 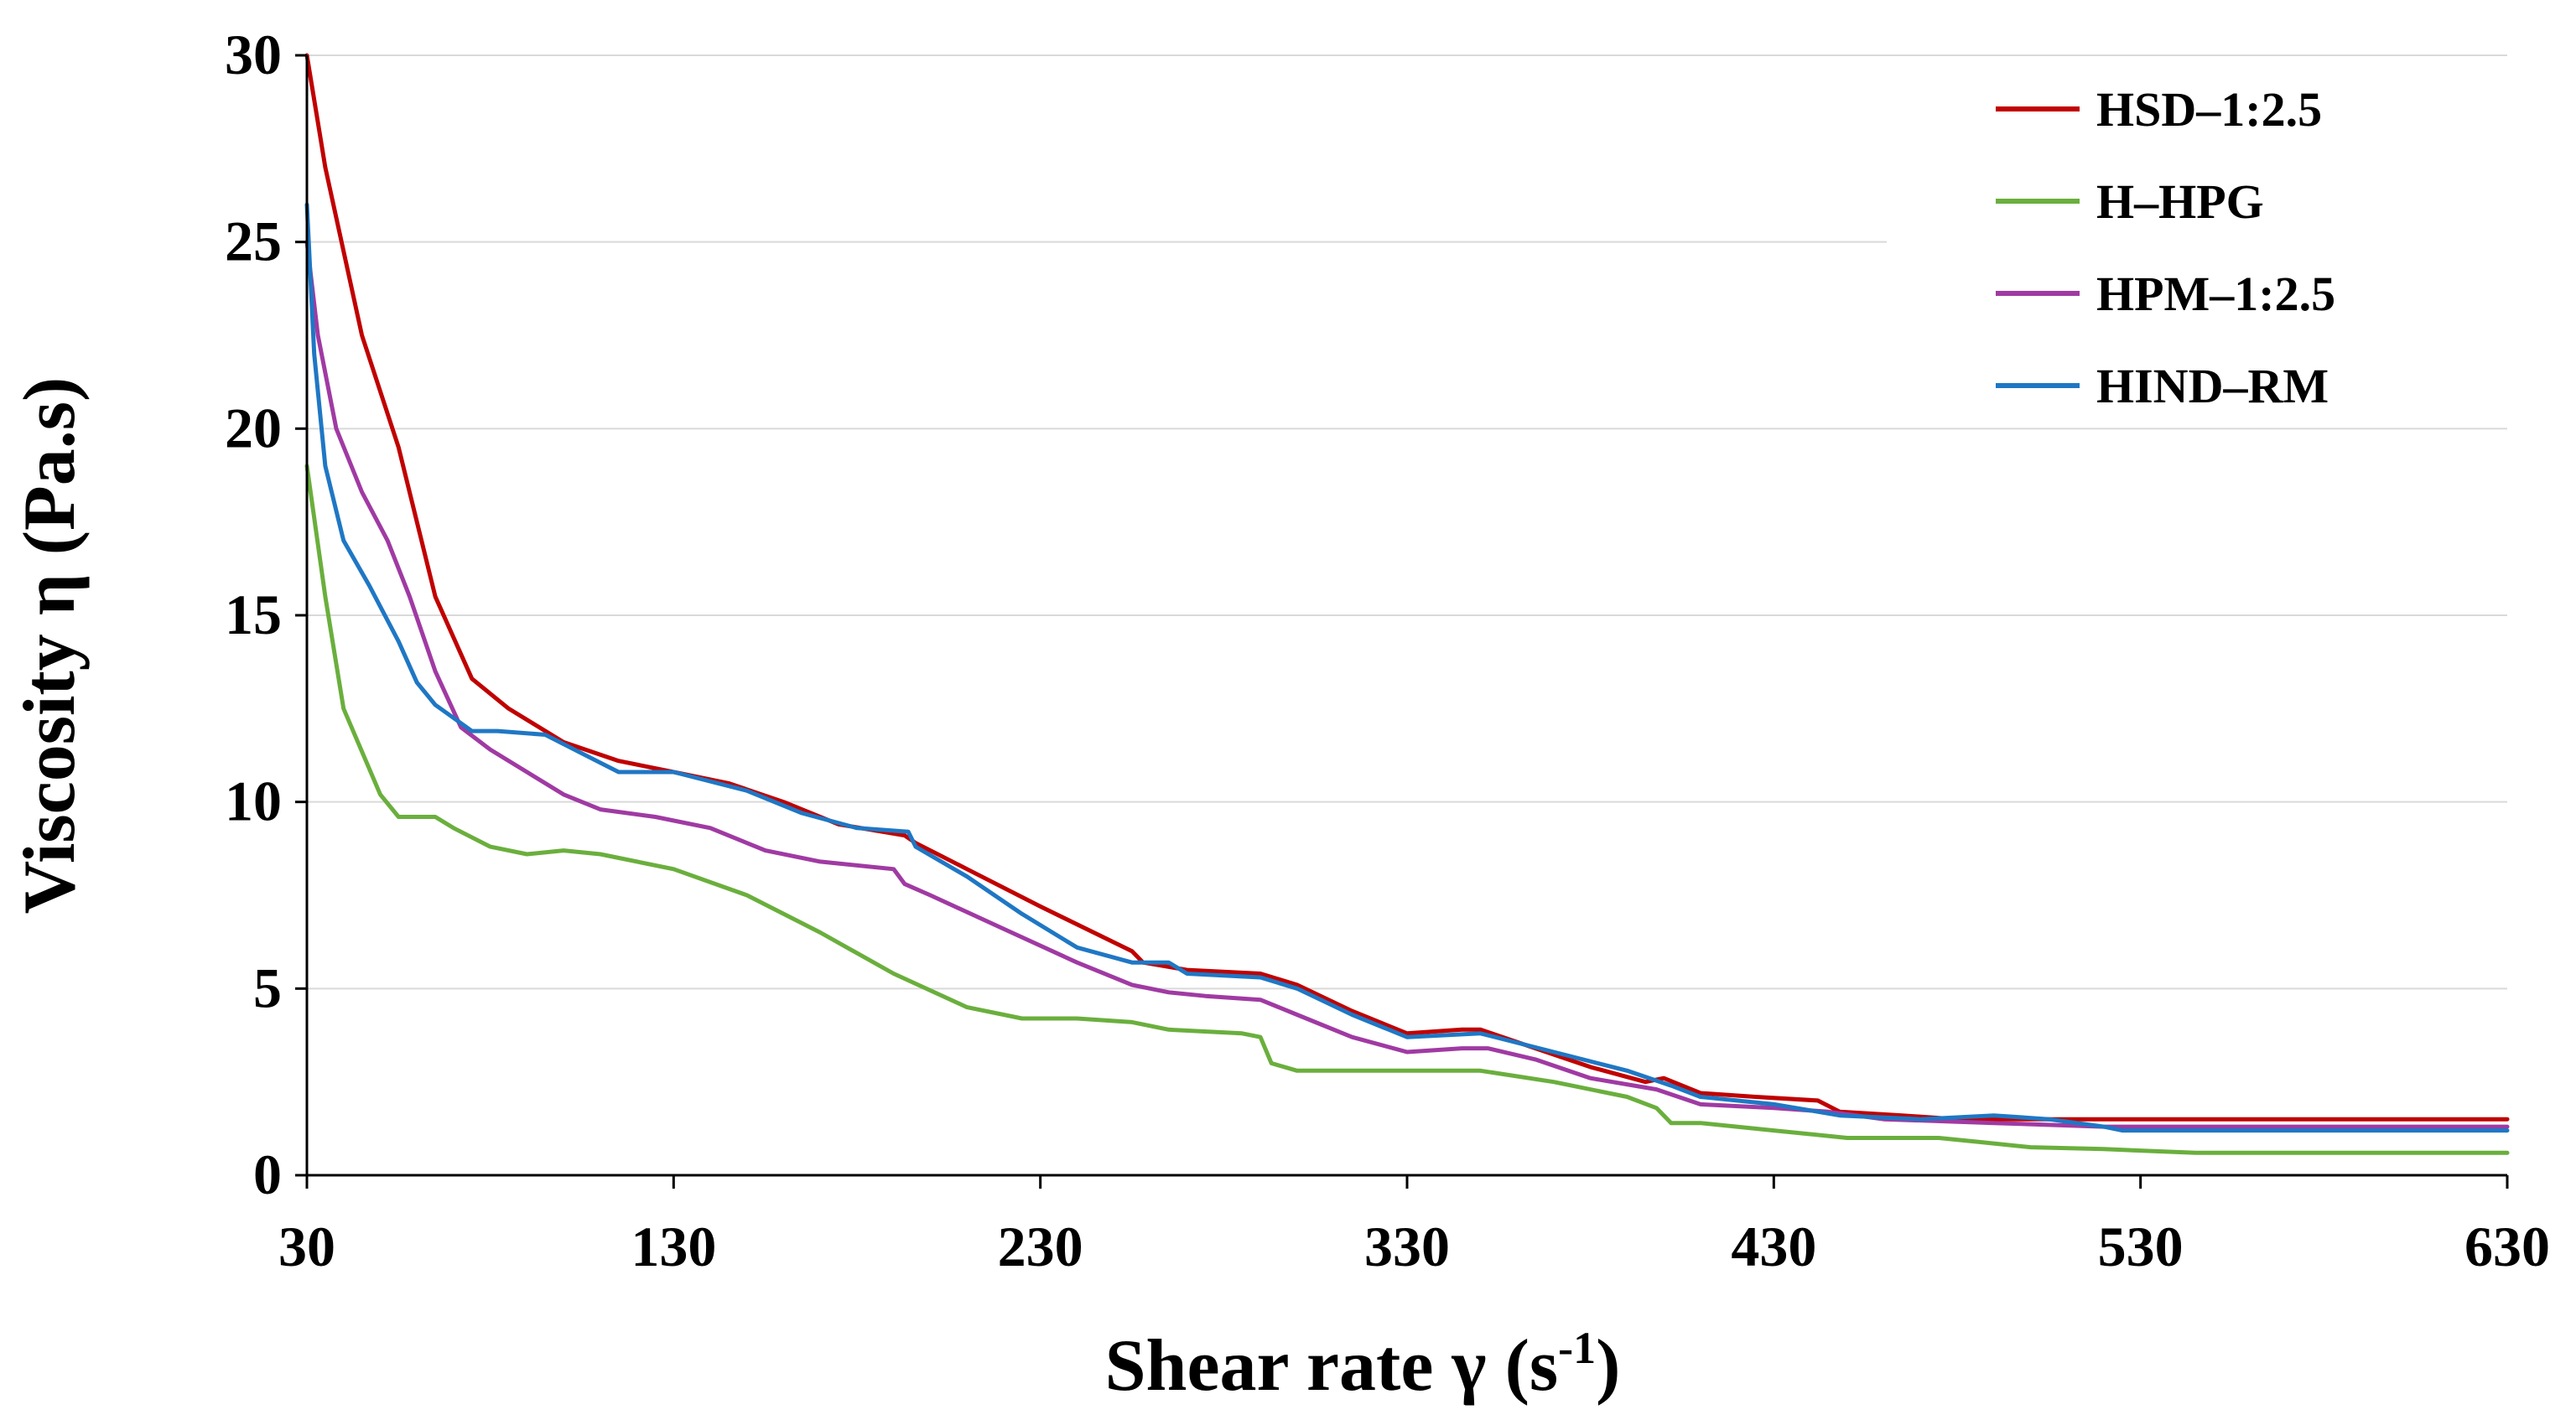 What do you see at coordinates (1577, 1348) in the screenshot?
I see `x-axis-title-superscript: -1` at bounding box center [1577, 1348].